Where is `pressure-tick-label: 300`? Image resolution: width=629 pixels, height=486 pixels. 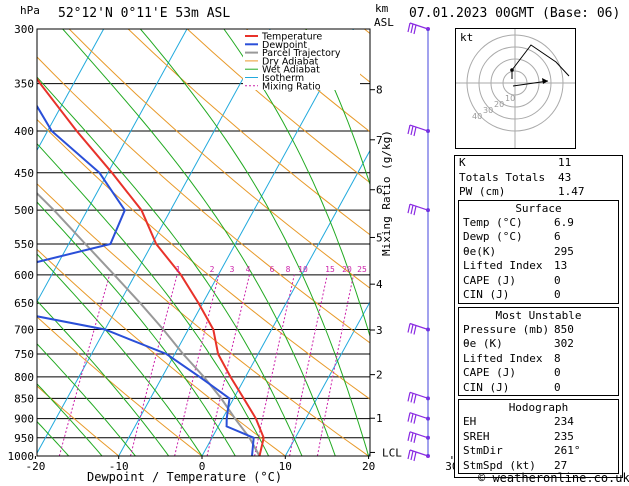 pressure-tick-label: 300 is located at coordinates (24, 29).